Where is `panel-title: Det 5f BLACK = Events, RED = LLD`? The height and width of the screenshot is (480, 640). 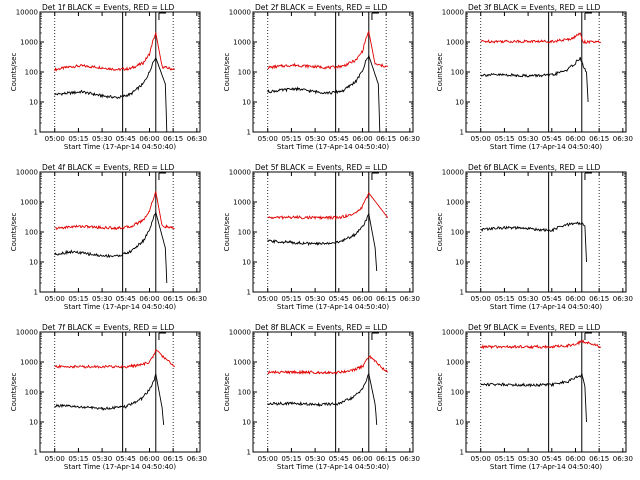 panel-title: Det 5f BLACK = Events, RED = LLD is located at coordinates (321, 167).